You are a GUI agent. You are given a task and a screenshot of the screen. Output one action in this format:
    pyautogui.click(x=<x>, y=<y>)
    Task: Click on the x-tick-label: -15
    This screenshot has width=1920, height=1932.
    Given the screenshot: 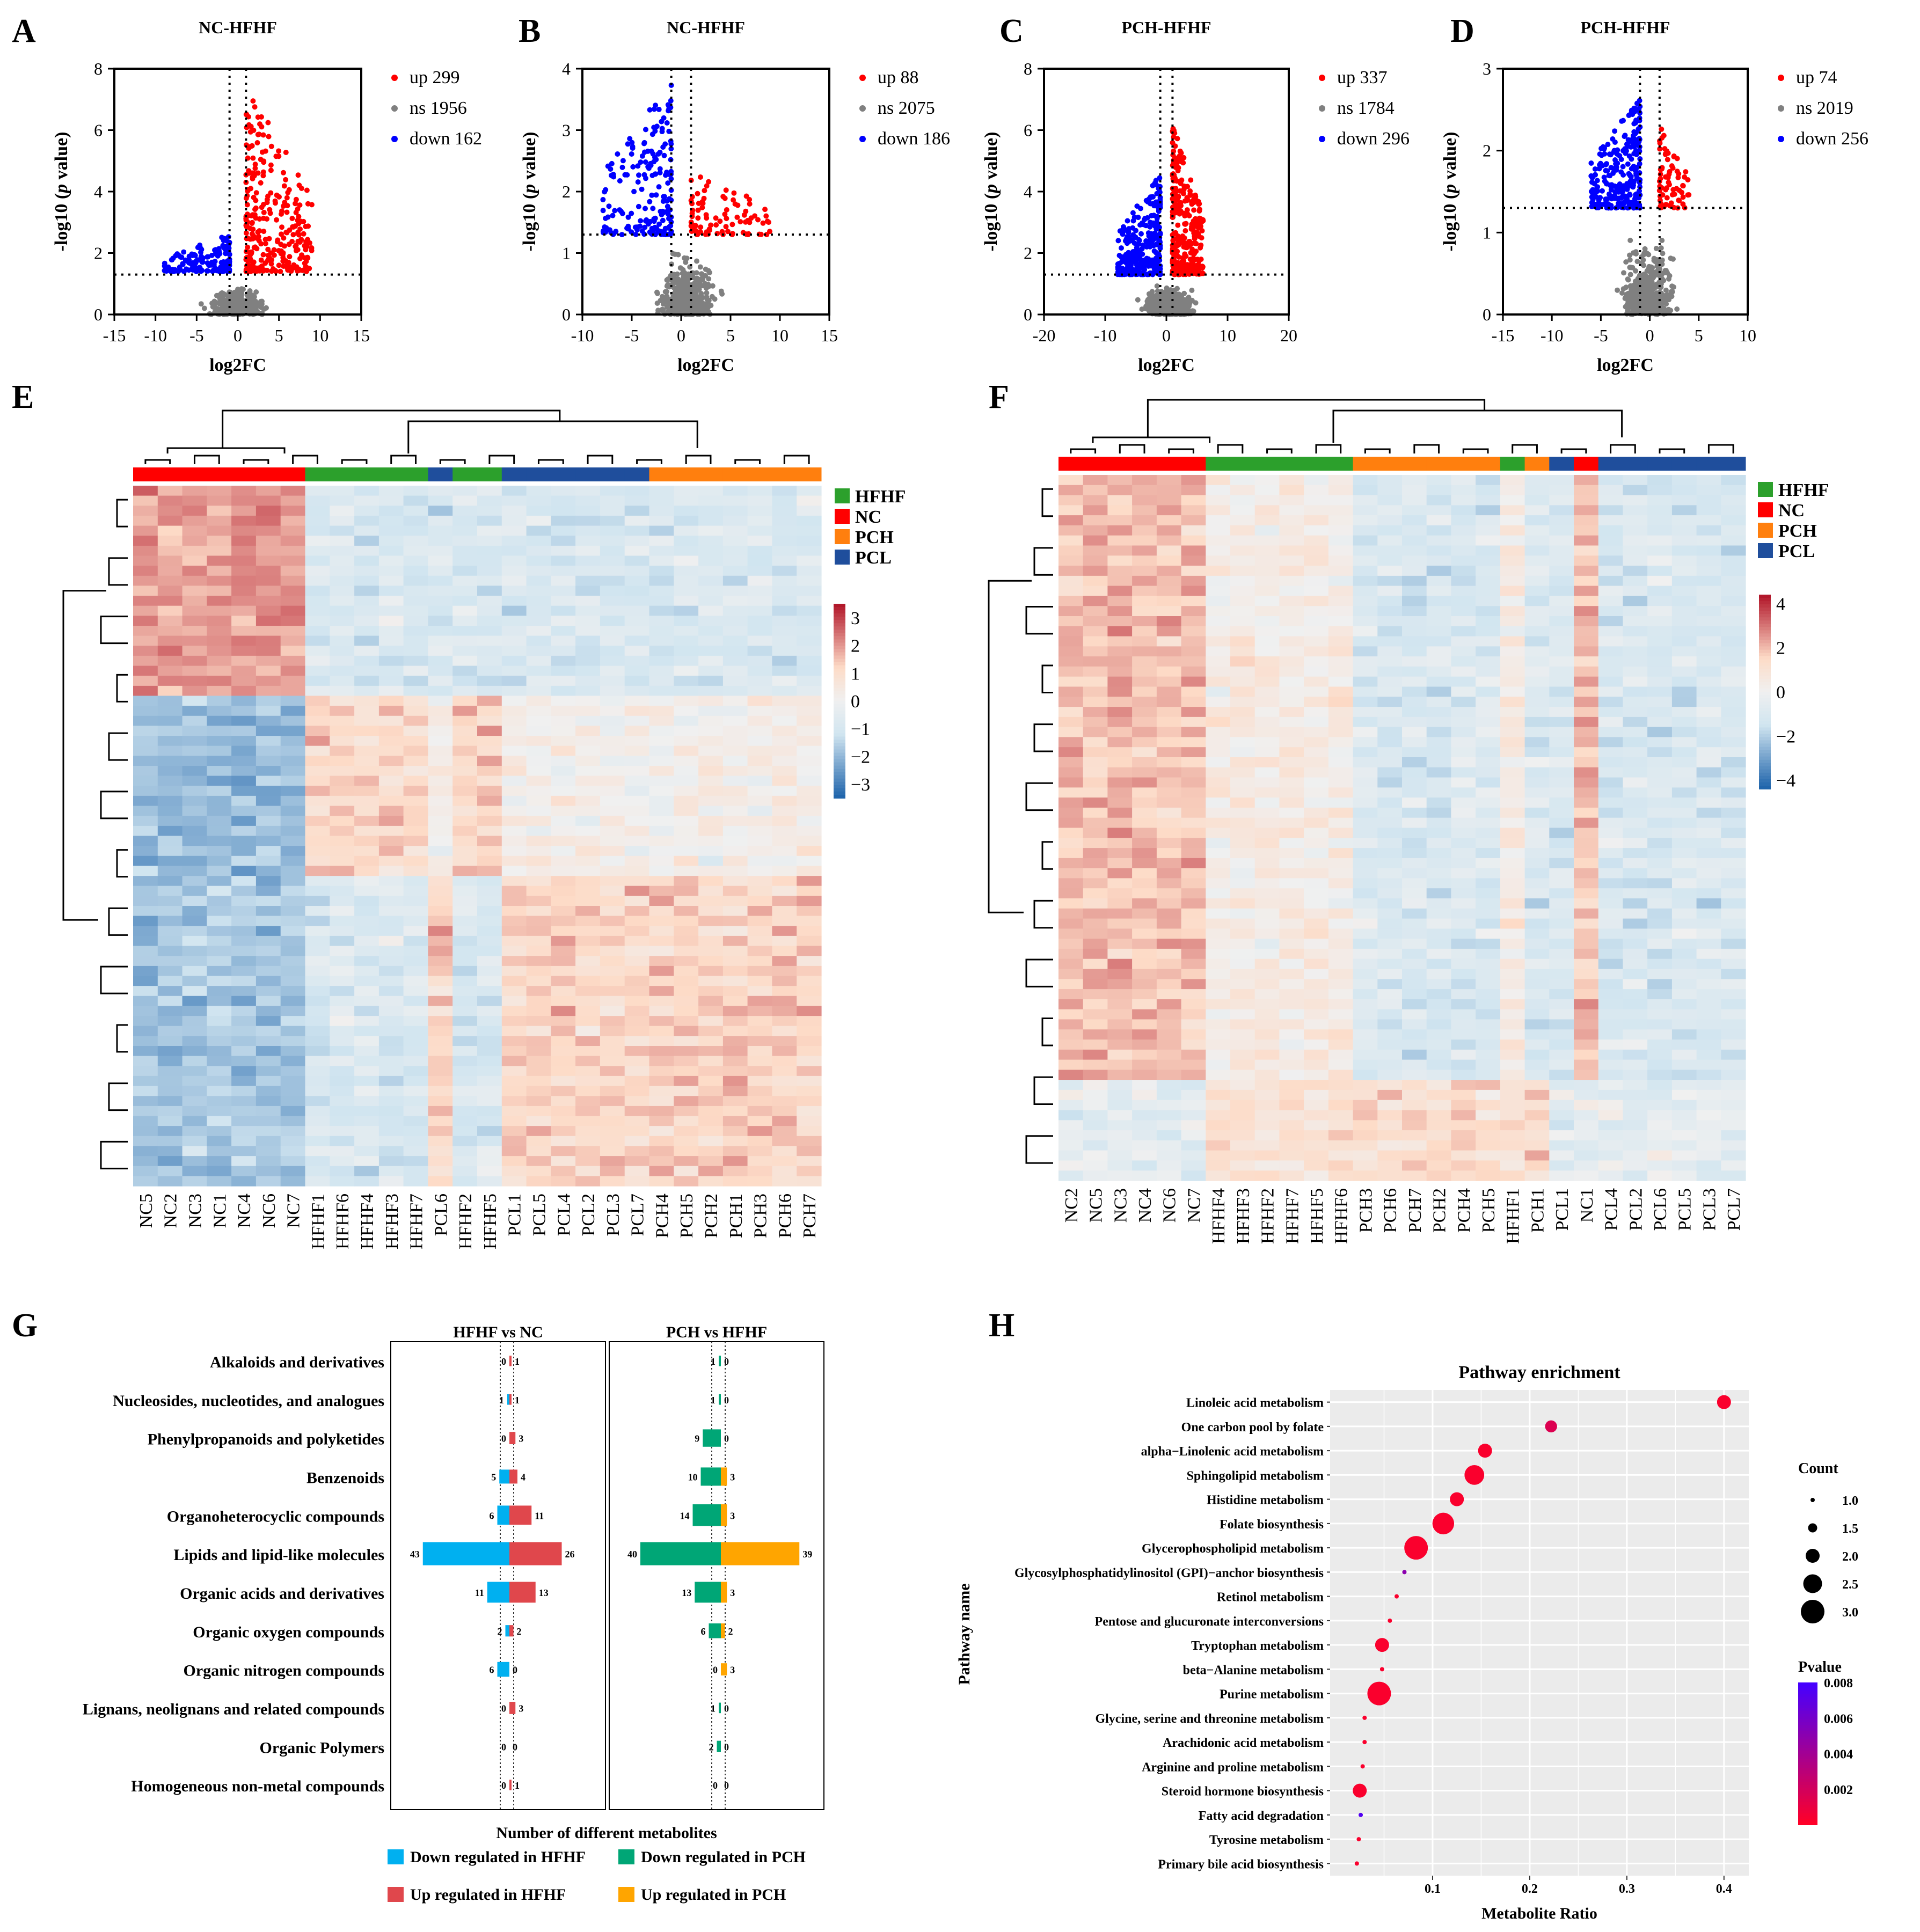 What is the action you would take?
    pyautogui.click(x=114, y=335)
    